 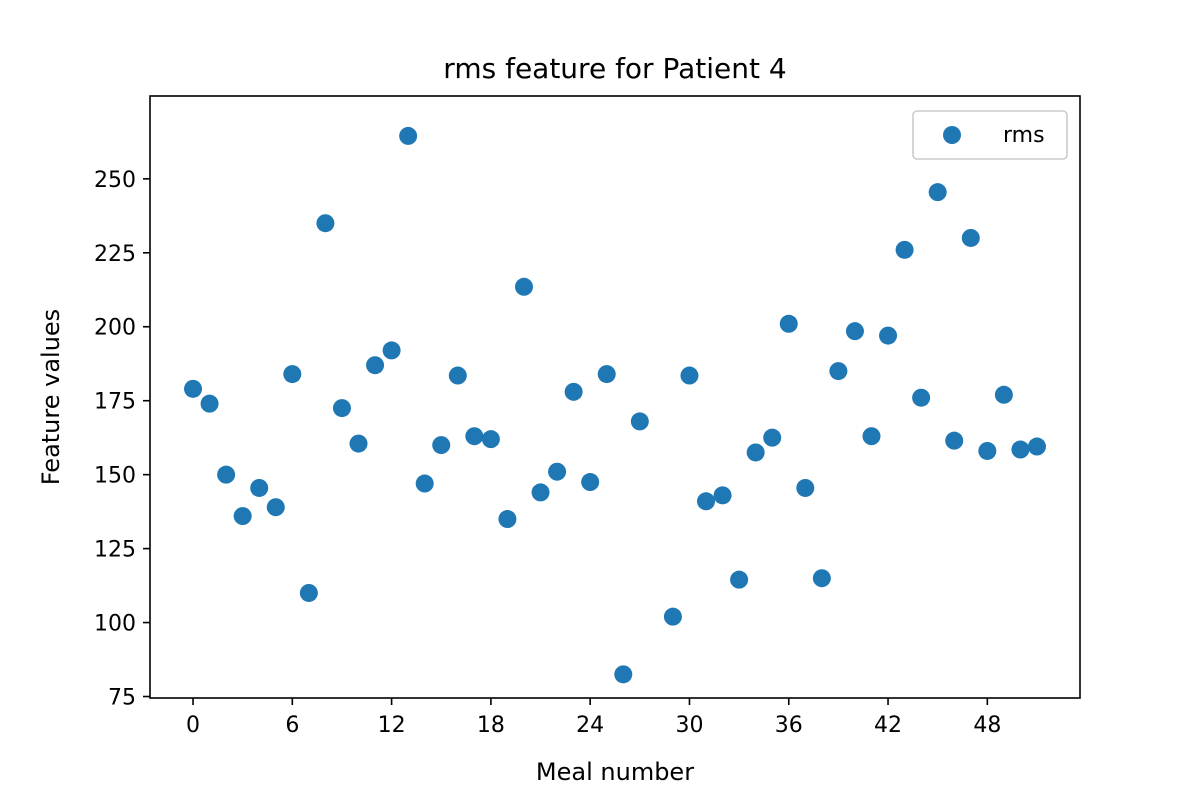 What do you see at coordinates (115, 550) in the screenshot?
I see `y-tick-label: 125` at bounding box center [115, 550].